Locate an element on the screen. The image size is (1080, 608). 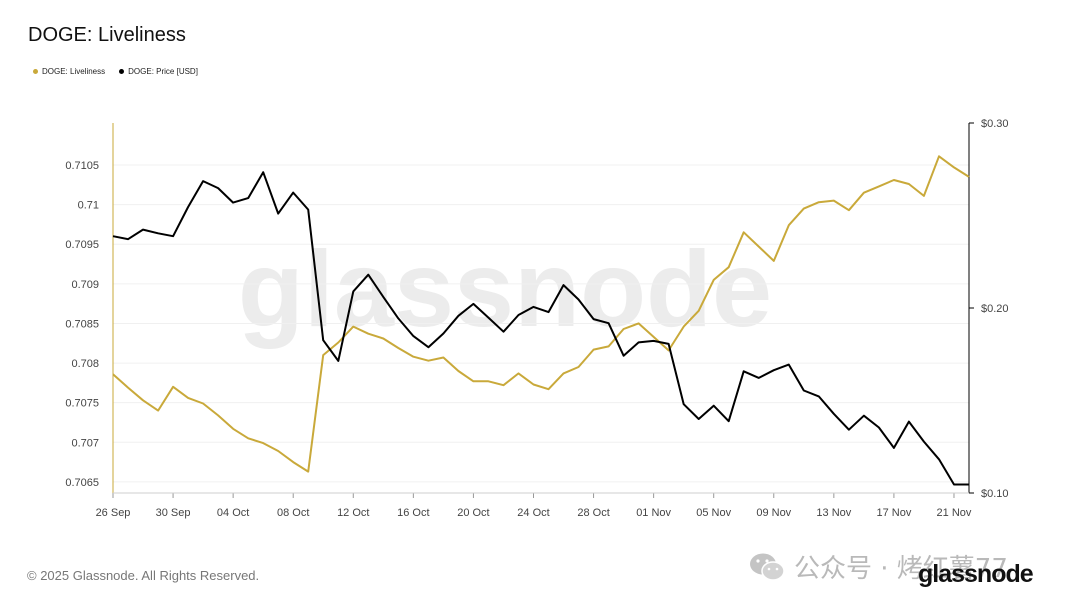
x-tick-label: 01 Nov is located at coordinates (653, 513).